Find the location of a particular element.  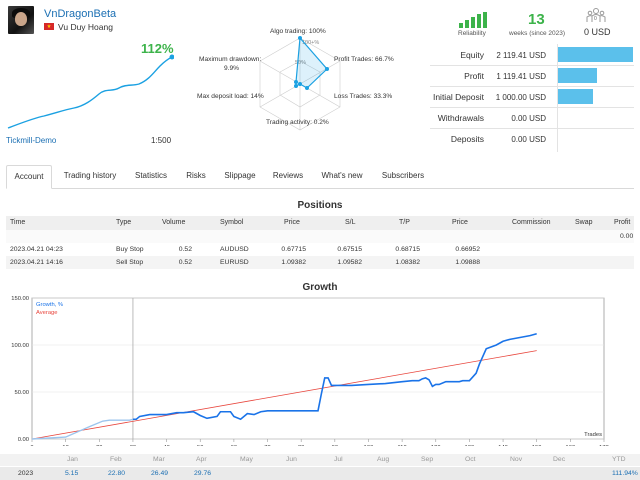

stat-bar-profit is located at coordinates (577, 75).